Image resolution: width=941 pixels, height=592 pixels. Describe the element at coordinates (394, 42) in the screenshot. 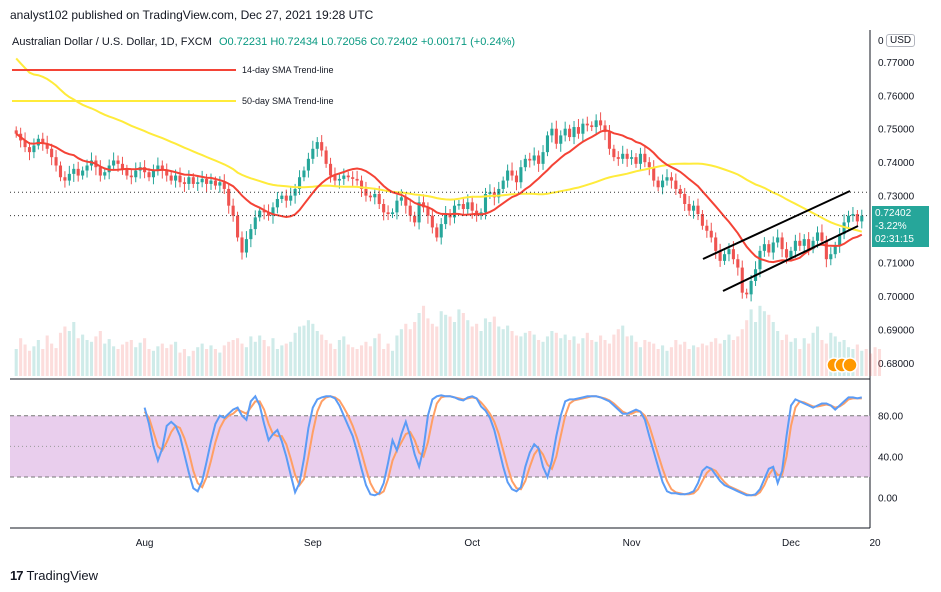

I see `ohlc-close: C0.72402` at that location.